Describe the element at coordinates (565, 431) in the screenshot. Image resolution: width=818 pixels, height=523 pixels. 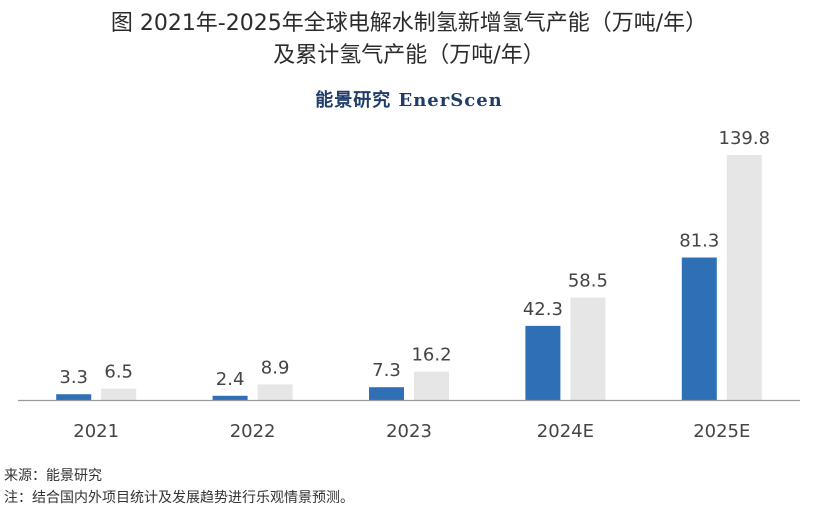
I see `x-tick-label-2024E: 2024E` at that location.